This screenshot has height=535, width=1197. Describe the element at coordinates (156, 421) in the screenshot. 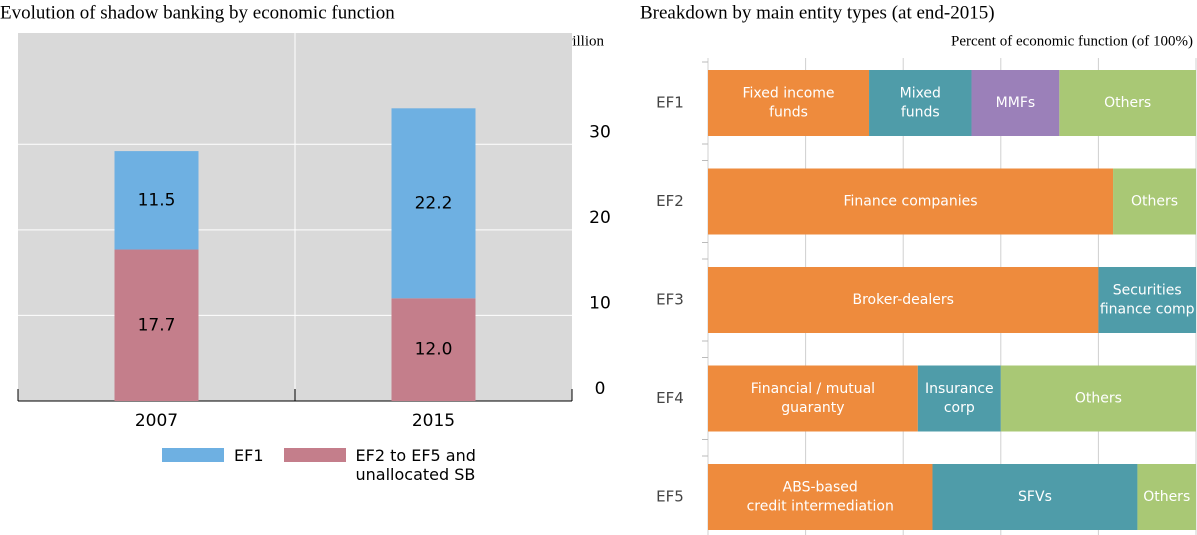

I see `x-tick-label: 2007` at that location.